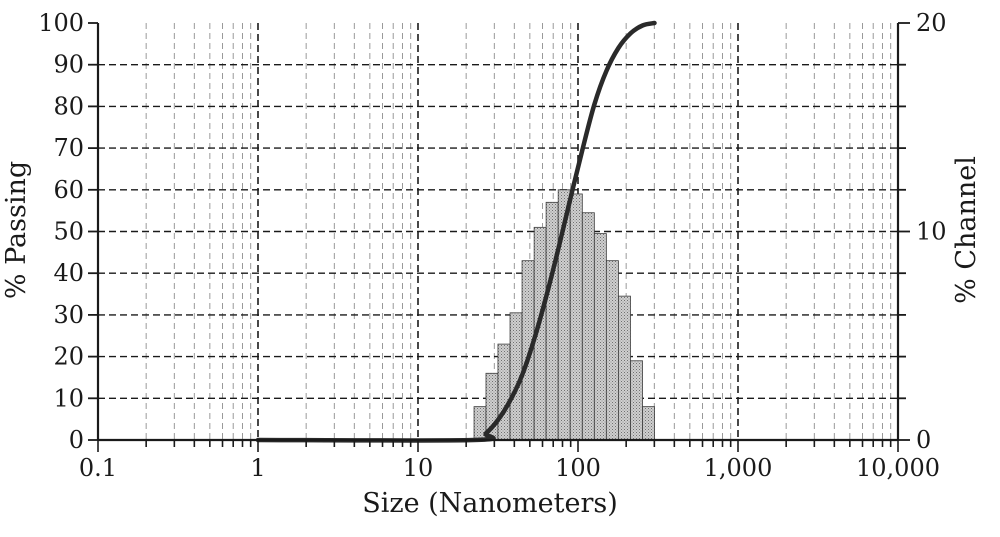 This screenshot has height=537, width=1000. I want to click on x-tick-label: 1,000, so click(738, 468).